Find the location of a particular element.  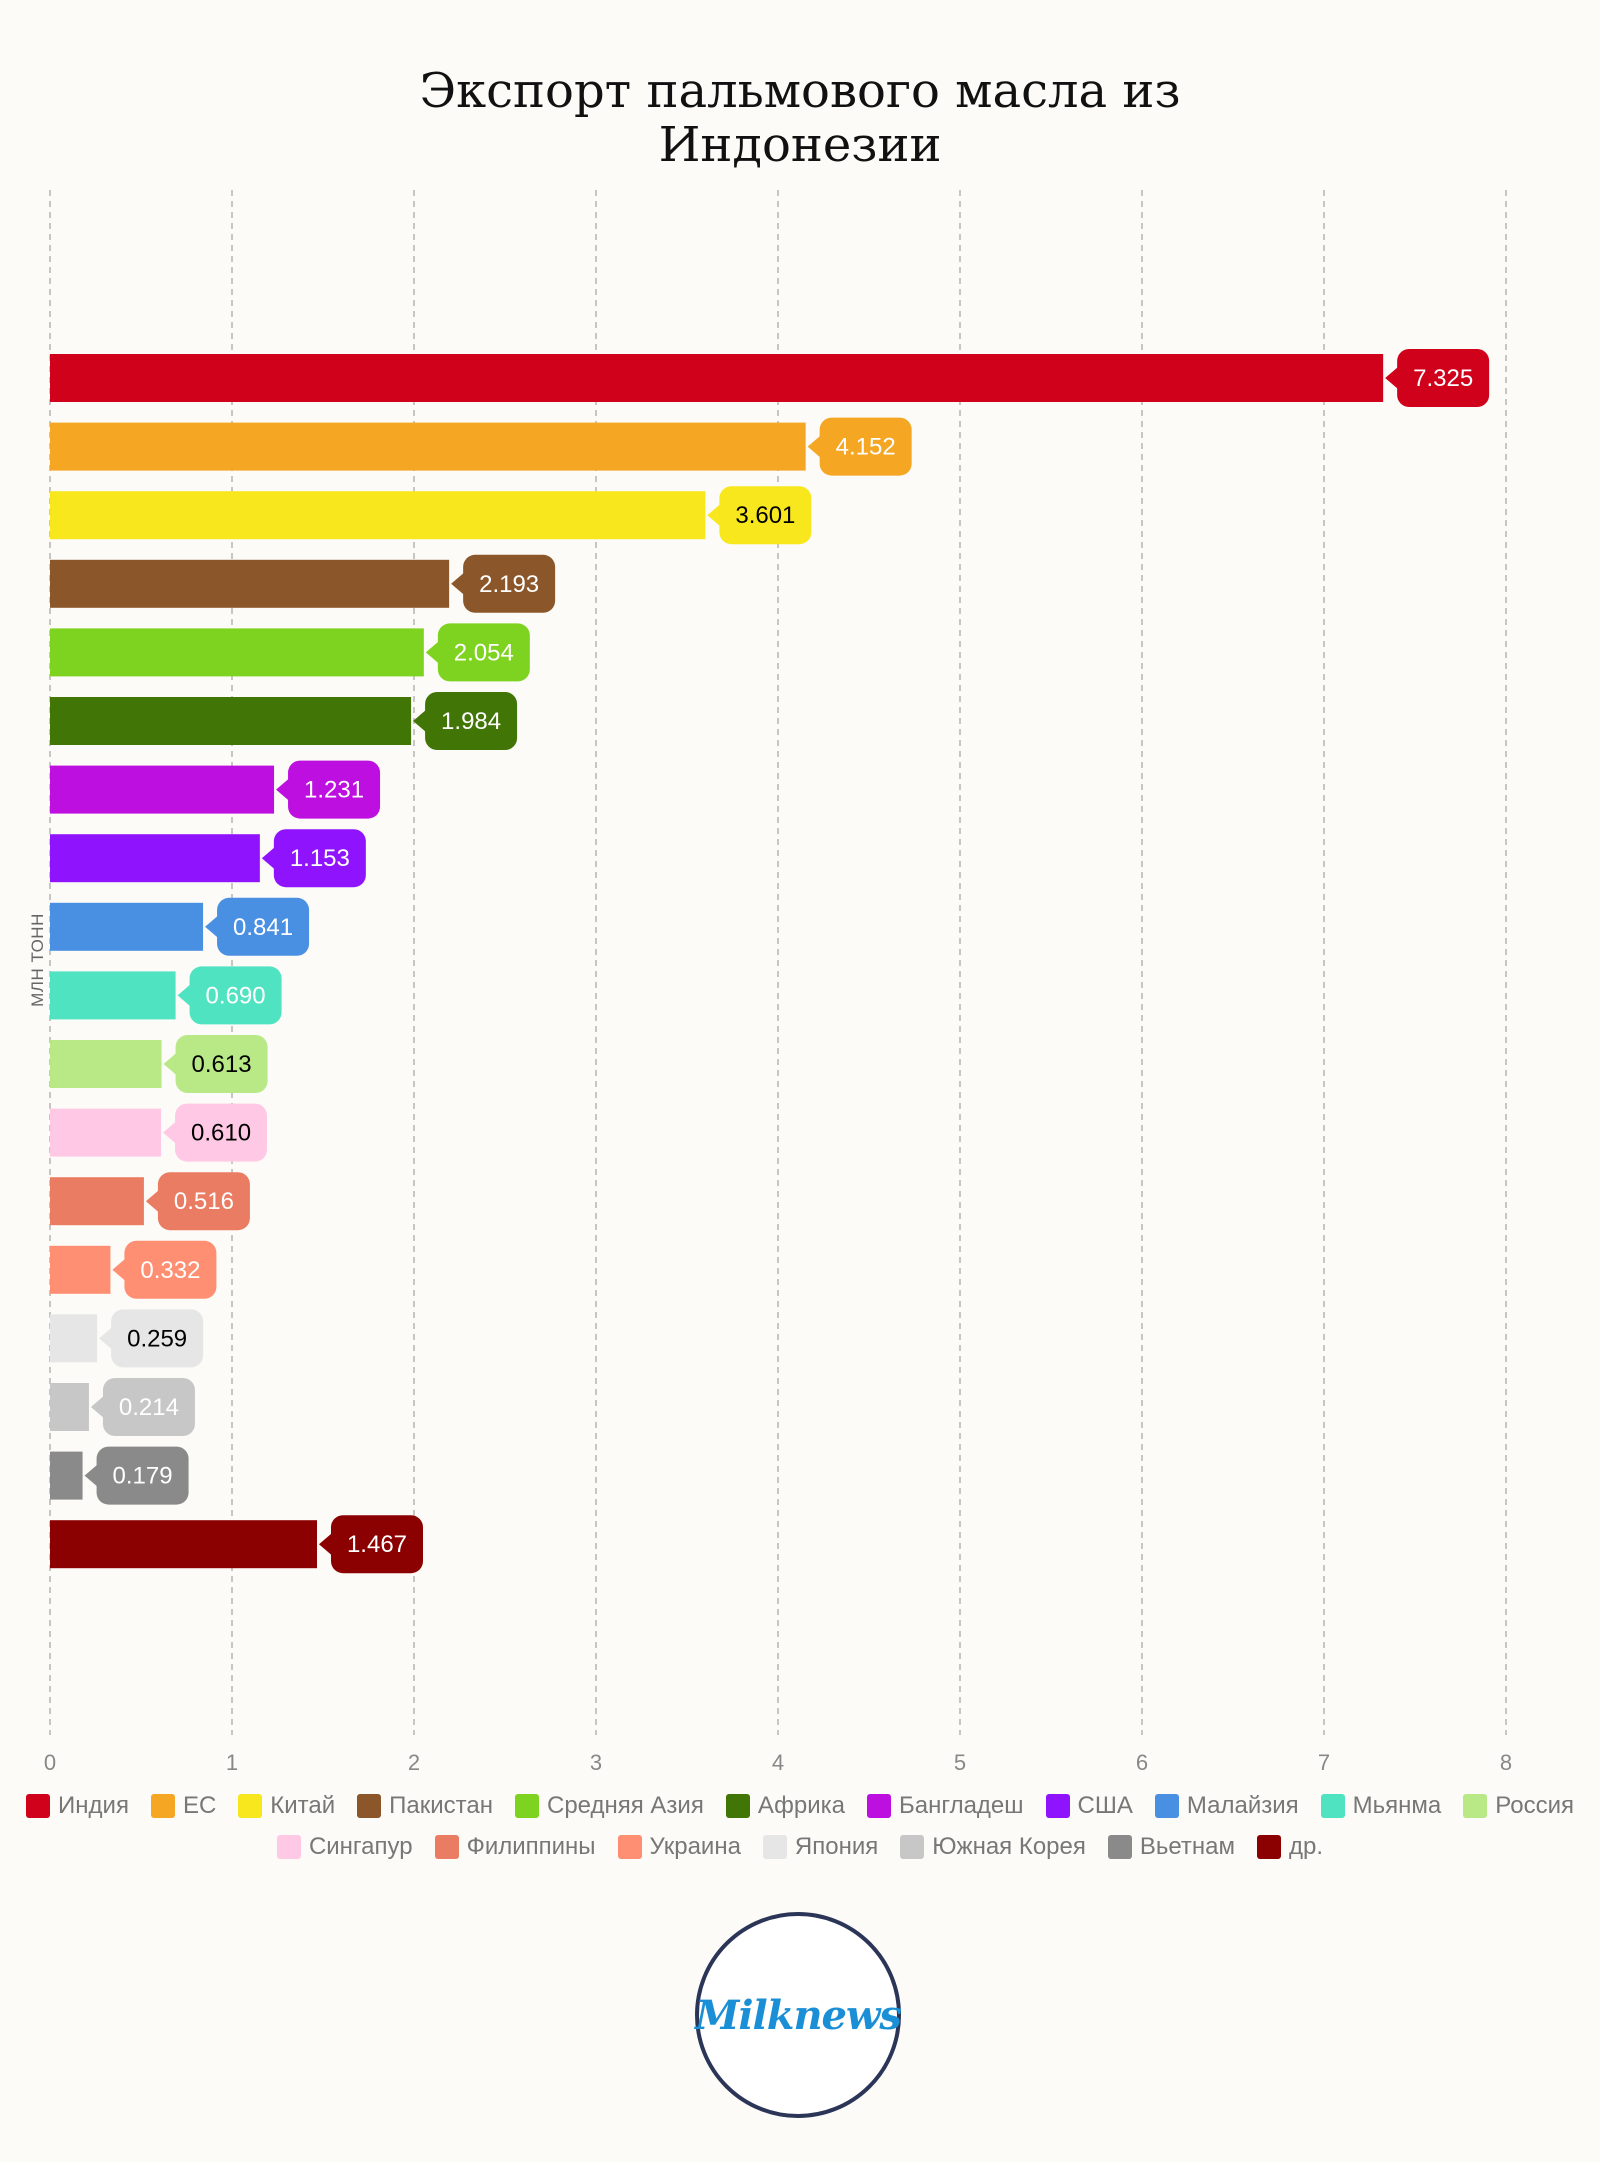

legend-item: Пакистан is located at coordinates (425, 1806).